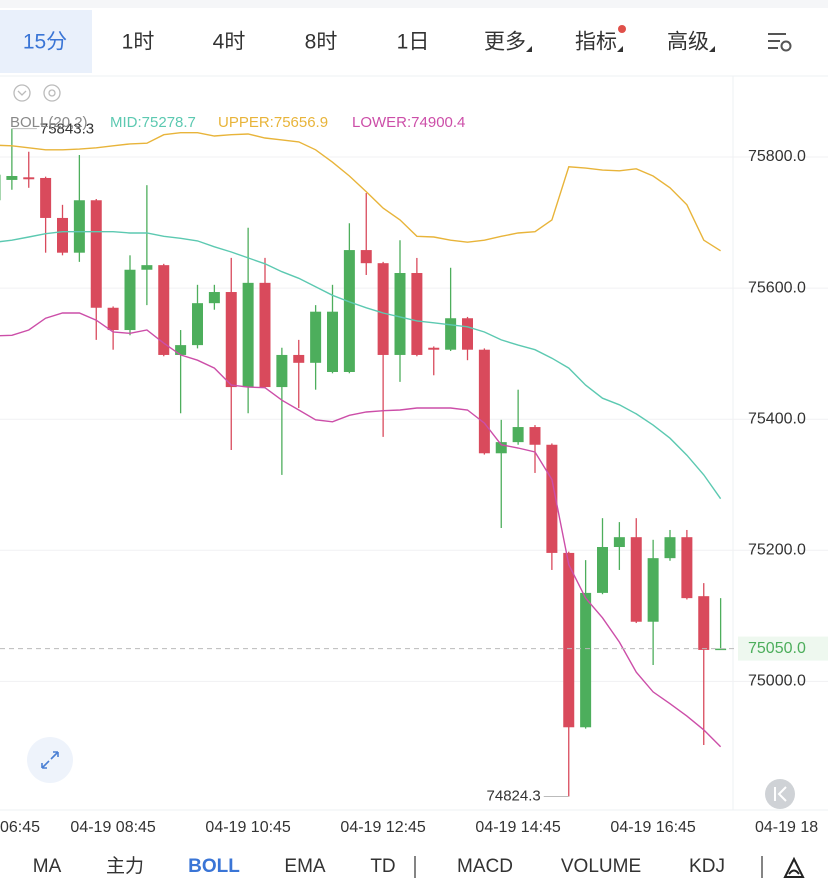  I want to click on last-price-label: 75050.0, so click(777, 648).